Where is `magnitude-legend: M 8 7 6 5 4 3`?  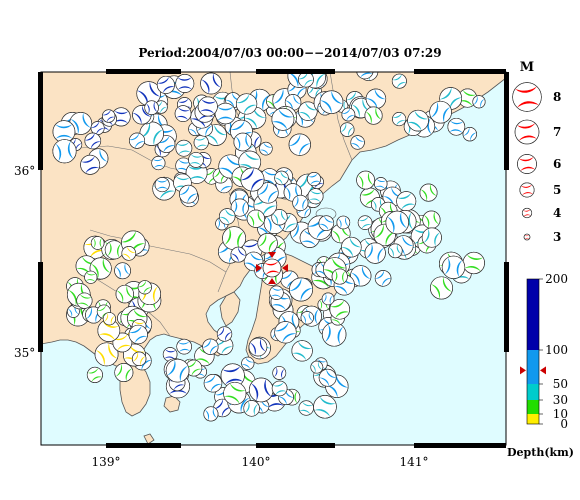 magnitude-legend: M 8 7 6 5 4 3 is located at coordinates (536, 152).